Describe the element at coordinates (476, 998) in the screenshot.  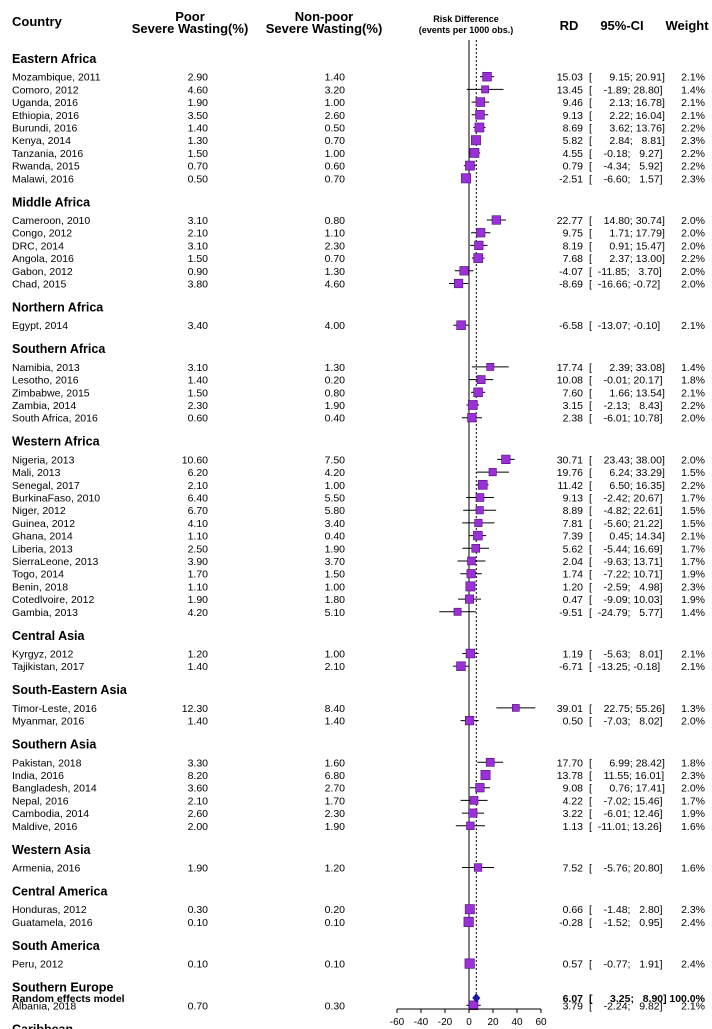
I see `pooled-diamond` at that location.